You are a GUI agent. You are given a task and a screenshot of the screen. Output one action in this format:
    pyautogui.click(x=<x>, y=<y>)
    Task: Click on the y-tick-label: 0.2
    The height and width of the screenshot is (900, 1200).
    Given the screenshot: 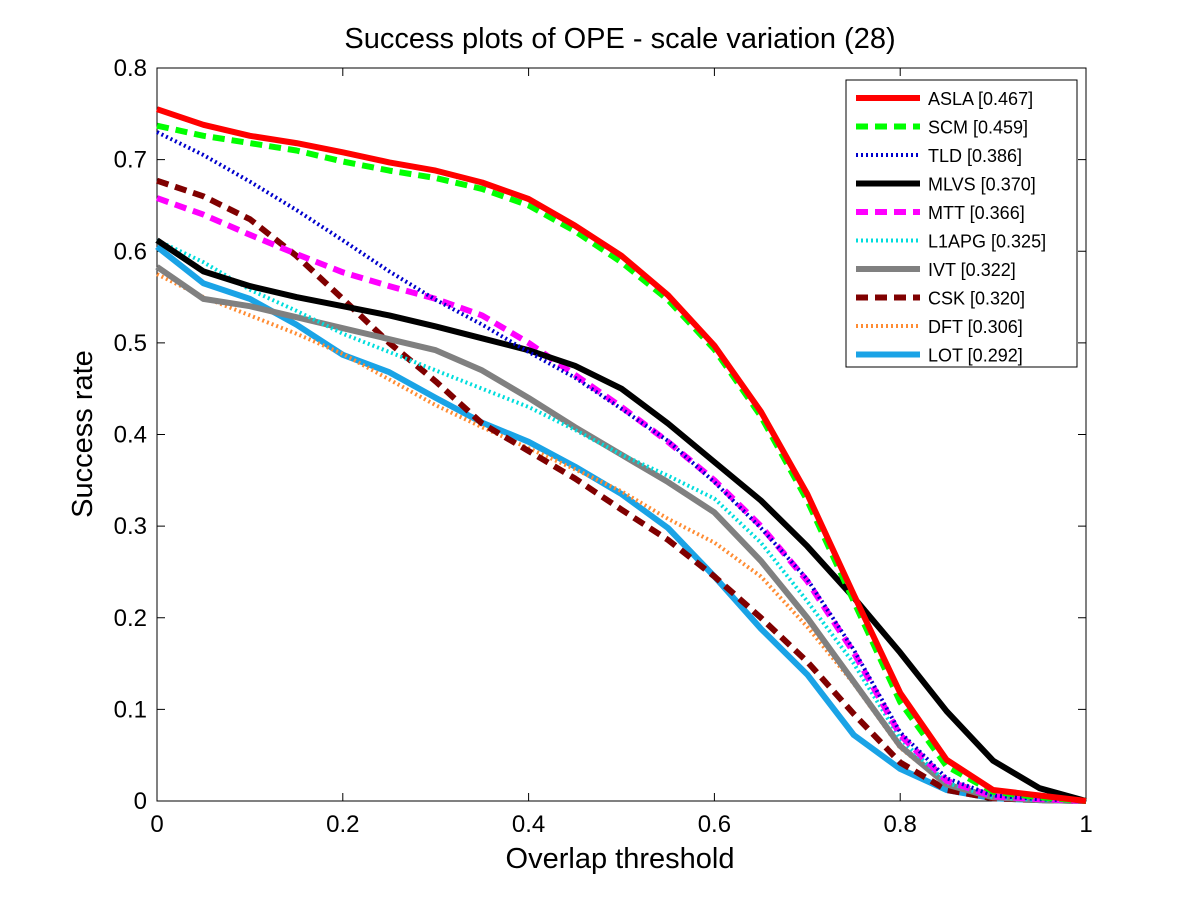 What is the action you would take?
    pyautogui.click(x=130, y=618)
    